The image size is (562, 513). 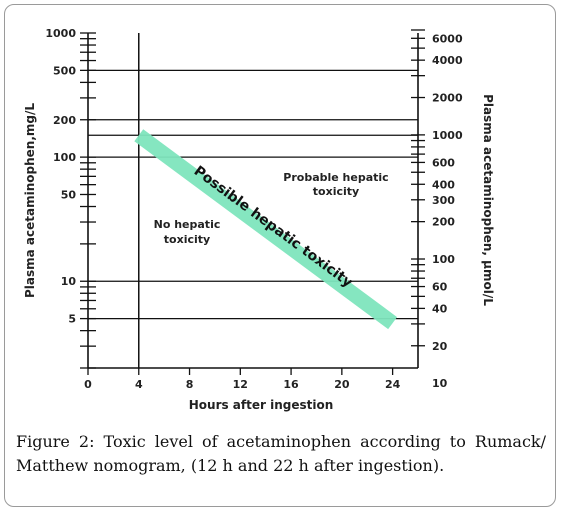 I want to click on y-left-tick-label: 1000, so click(x=60, y=33).